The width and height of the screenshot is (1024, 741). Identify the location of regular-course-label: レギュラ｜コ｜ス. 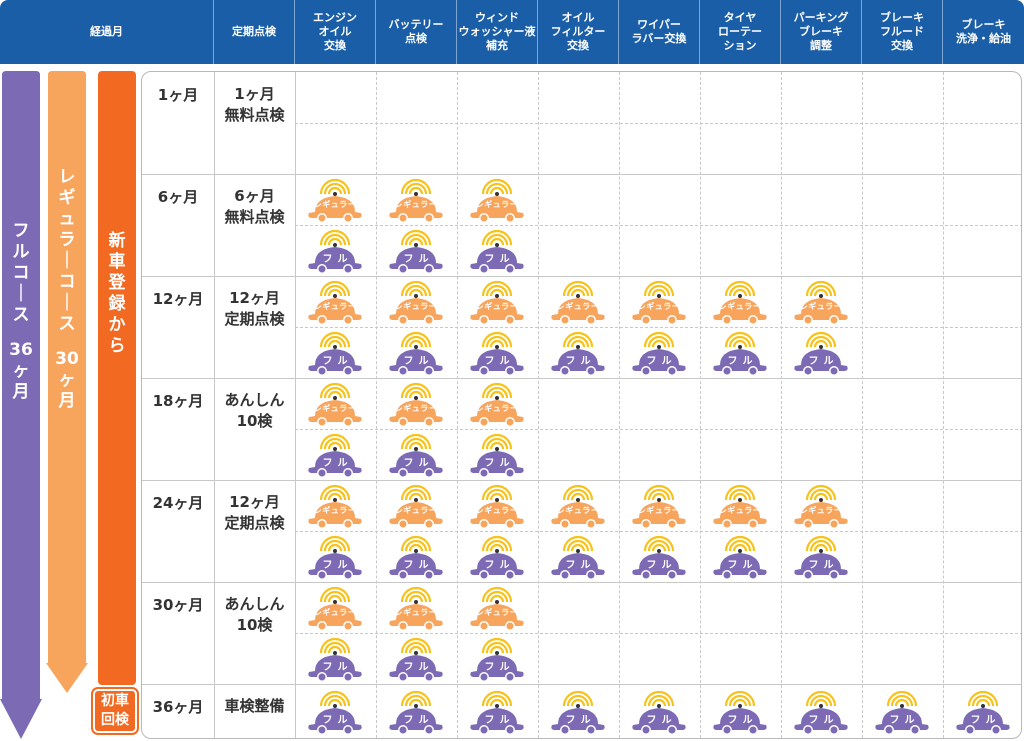
(67, 250).